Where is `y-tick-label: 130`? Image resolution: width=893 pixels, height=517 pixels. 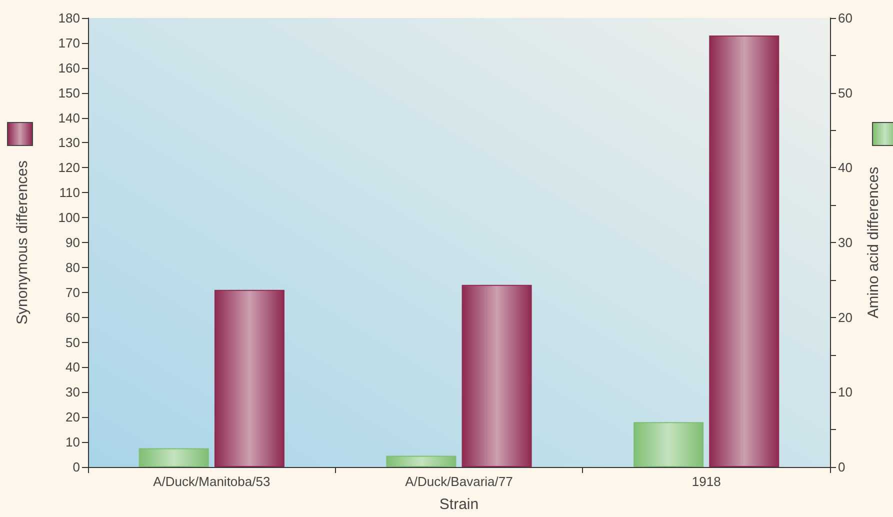
y-tick-label: 130 is located at coordinates (69, 142).